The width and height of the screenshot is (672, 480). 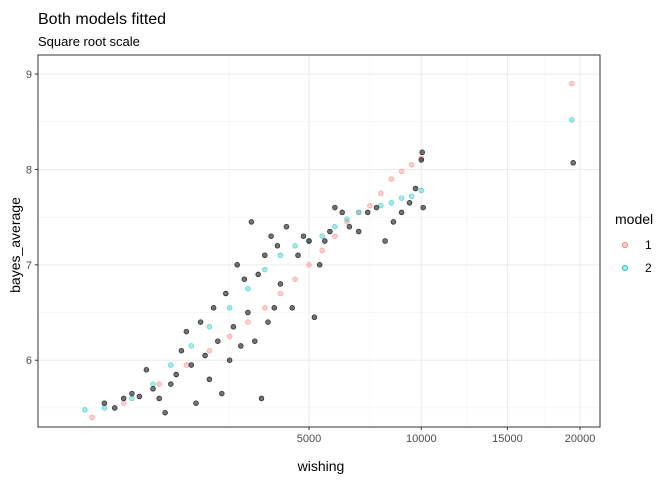 I want to click on x-tick-label: 5000, so click(x=309, y=439).